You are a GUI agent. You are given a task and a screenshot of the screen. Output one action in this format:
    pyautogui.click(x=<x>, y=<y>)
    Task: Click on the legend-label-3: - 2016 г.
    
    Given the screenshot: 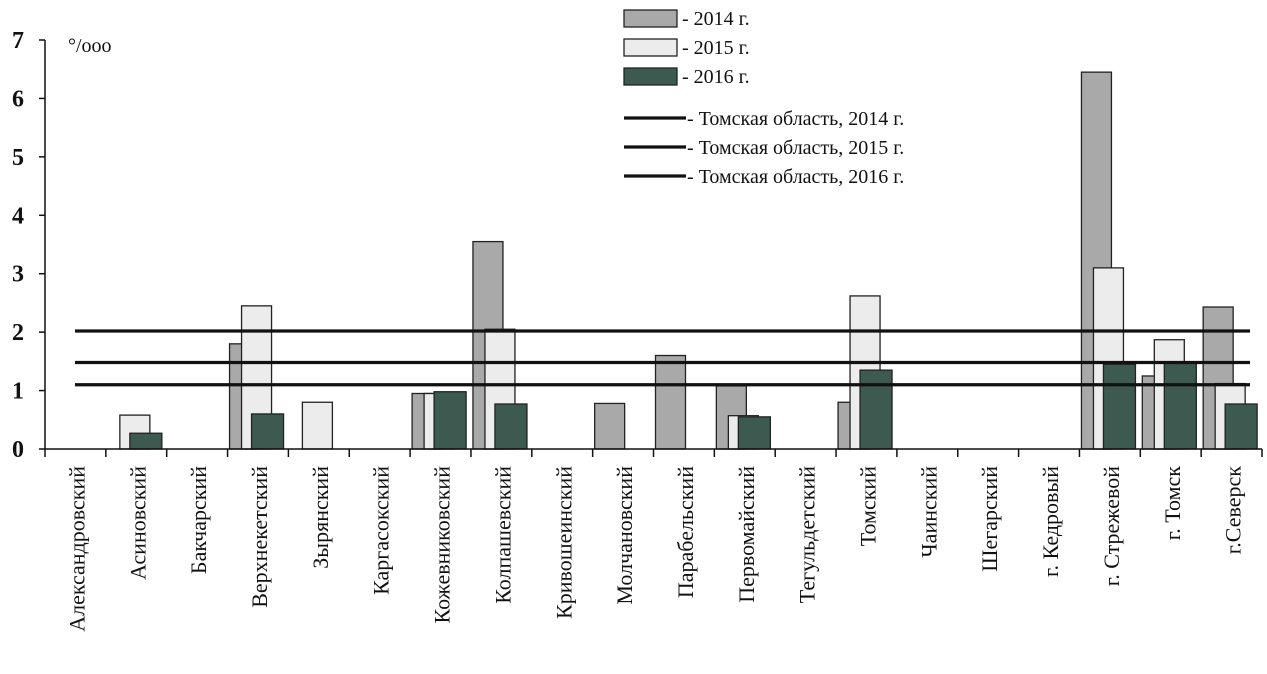 What is the action you would take?
    pyautogui.click(x=716, y=77)
    